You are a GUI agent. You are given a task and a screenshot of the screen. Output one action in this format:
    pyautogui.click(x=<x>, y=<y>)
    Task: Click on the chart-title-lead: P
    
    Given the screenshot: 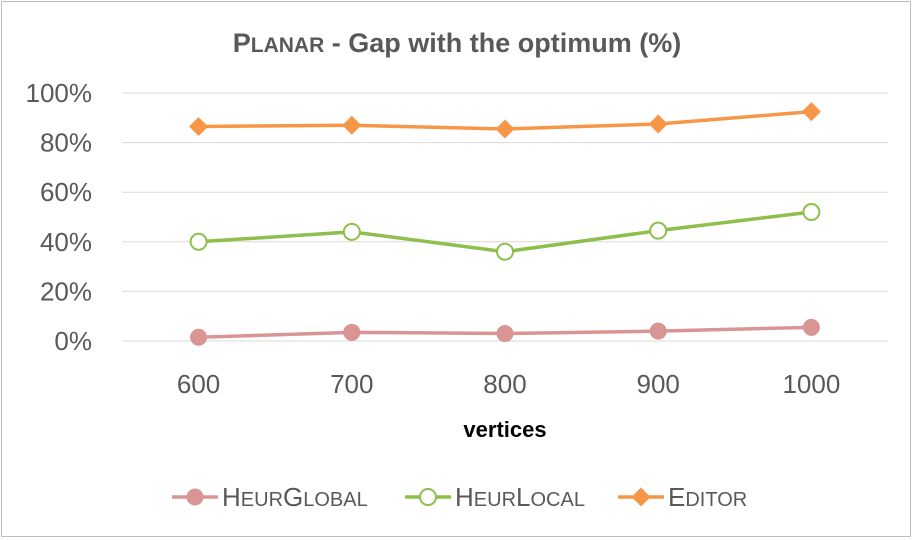 What is the action you would take?
    pyautogui.click(x=242, y=43)
    